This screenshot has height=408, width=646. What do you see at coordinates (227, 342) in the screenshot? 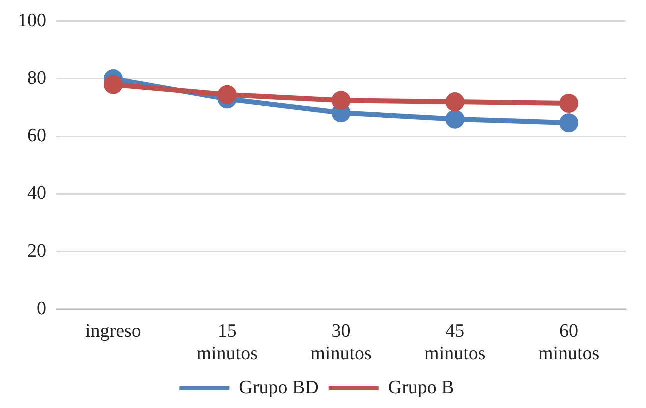
I see `x-tick-label: 15 minutos` at bounding box center [227, 342].